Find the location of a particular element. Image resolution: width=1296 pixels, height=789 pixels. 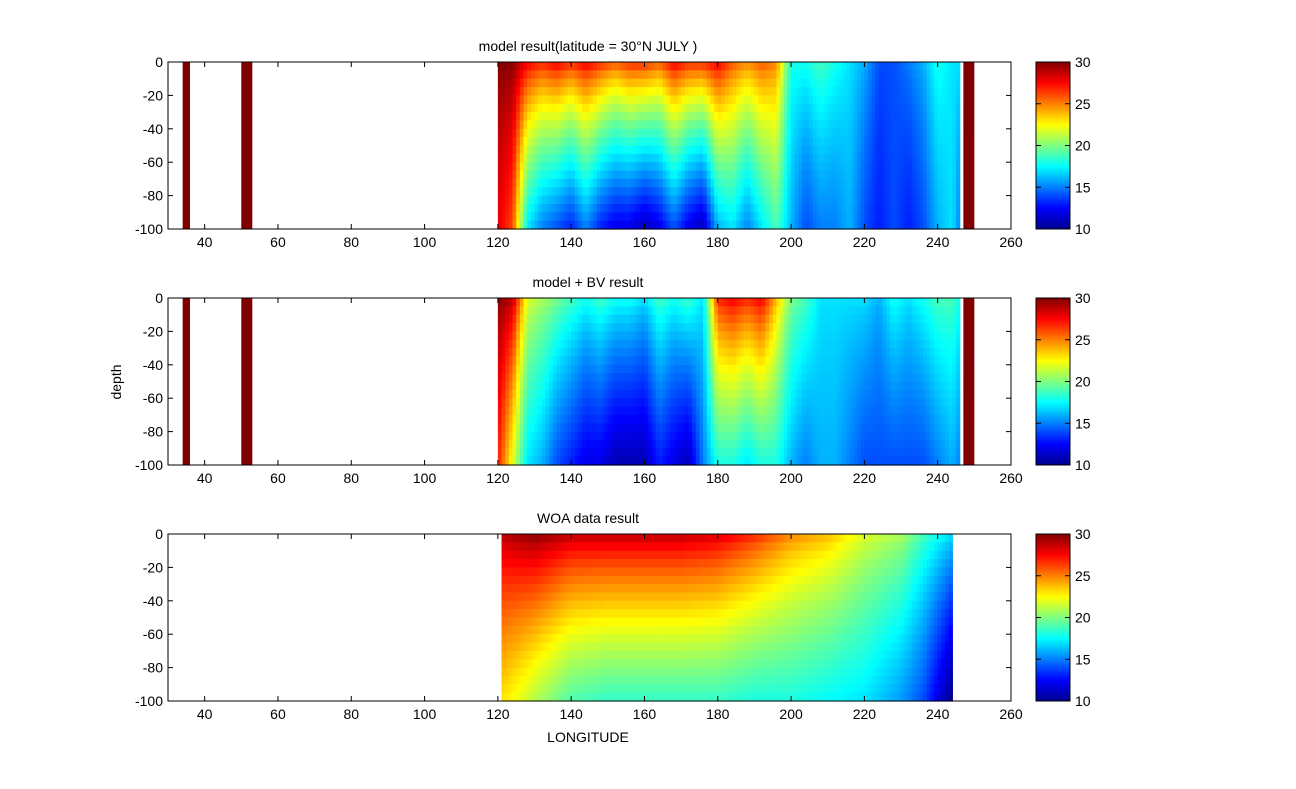

colorbar-tick-label: 30 is located at coordinates (1083, 62).